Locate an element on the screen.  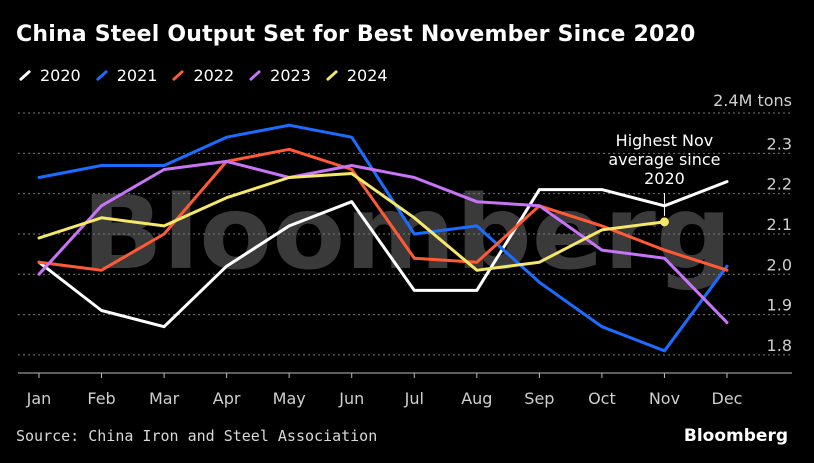
legend-label: 2020 is located at coordinates (60, 75).